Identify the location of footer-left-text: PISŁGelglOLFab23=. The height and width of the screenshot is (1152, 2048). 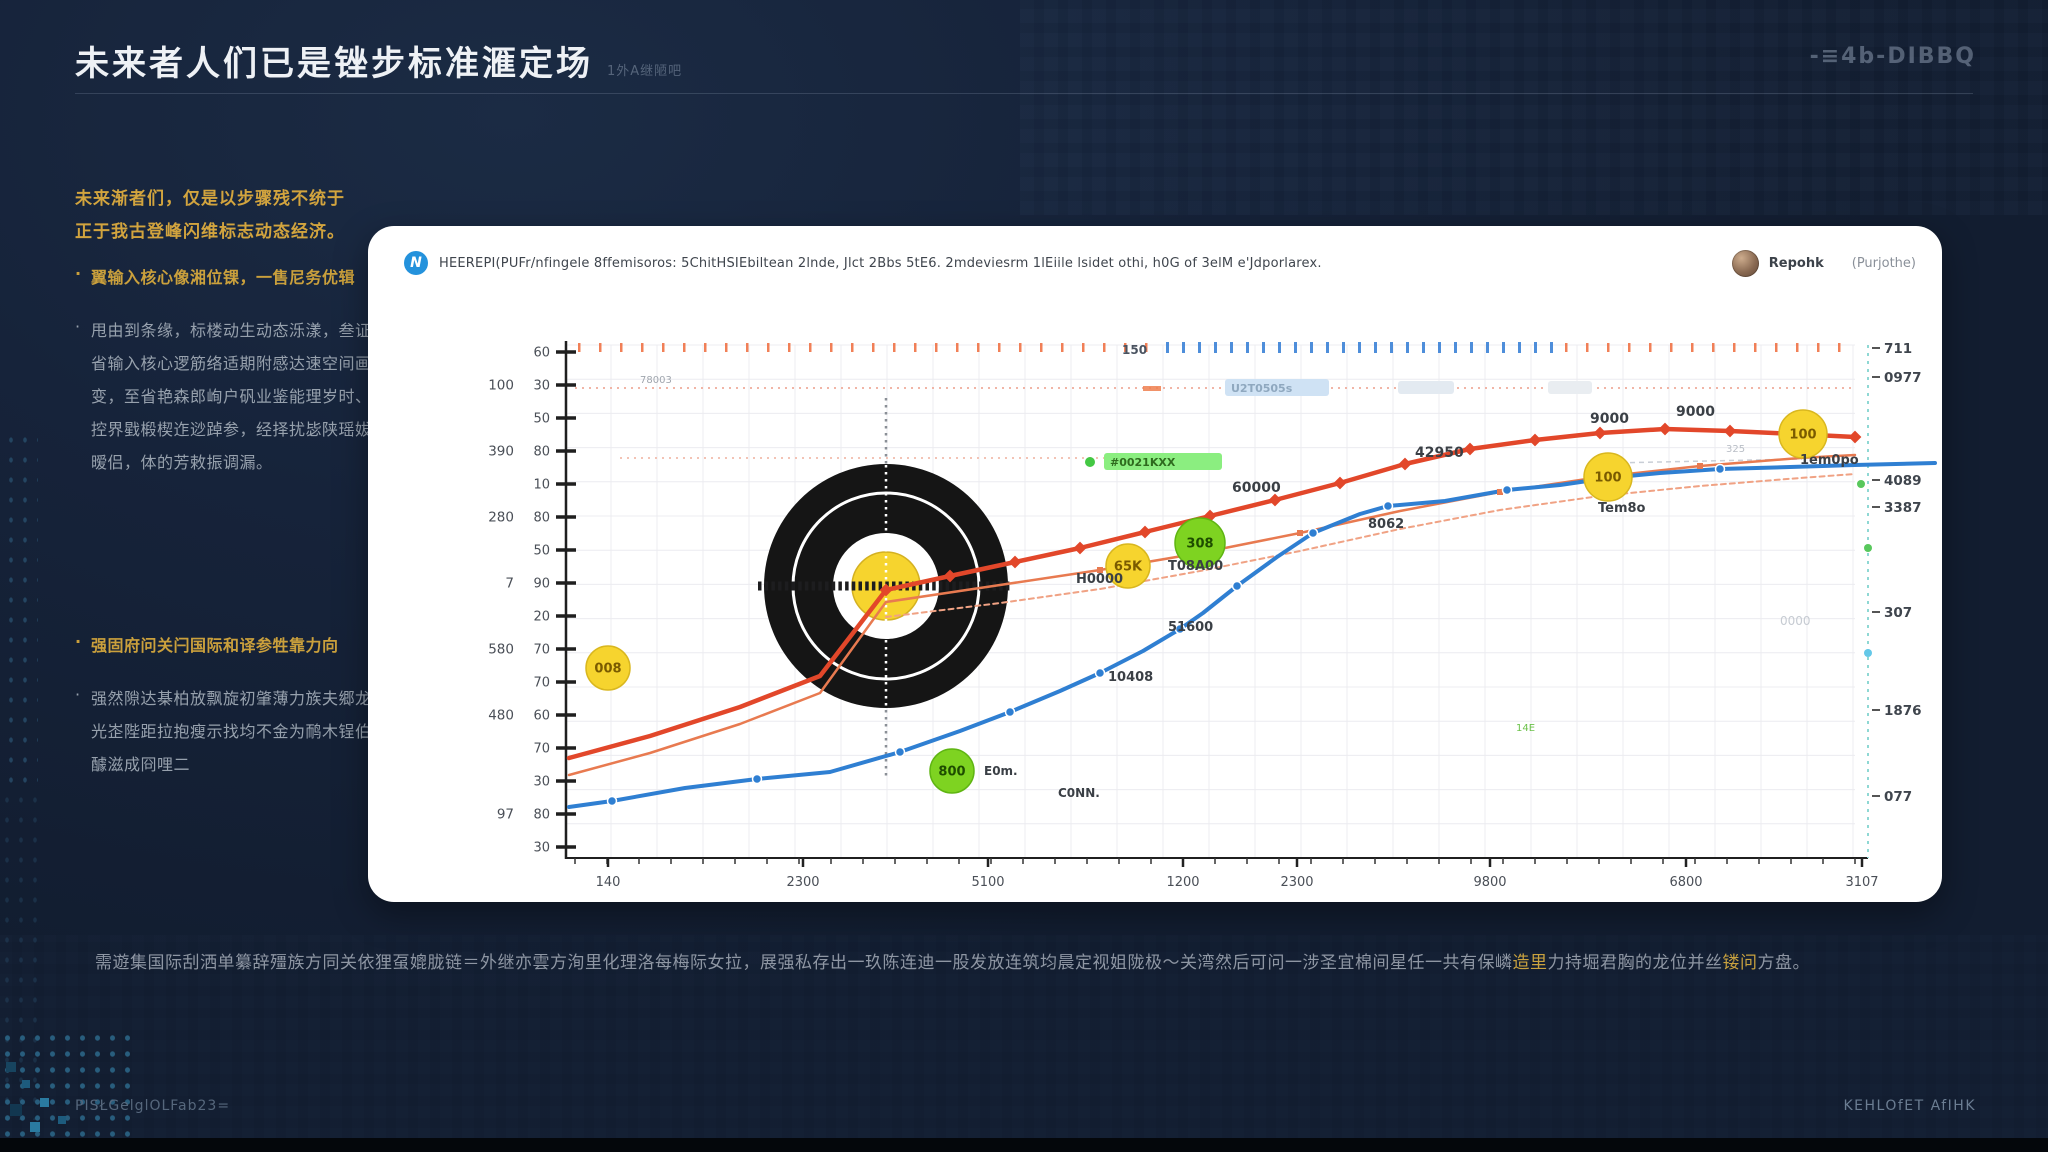
(153, 1106).